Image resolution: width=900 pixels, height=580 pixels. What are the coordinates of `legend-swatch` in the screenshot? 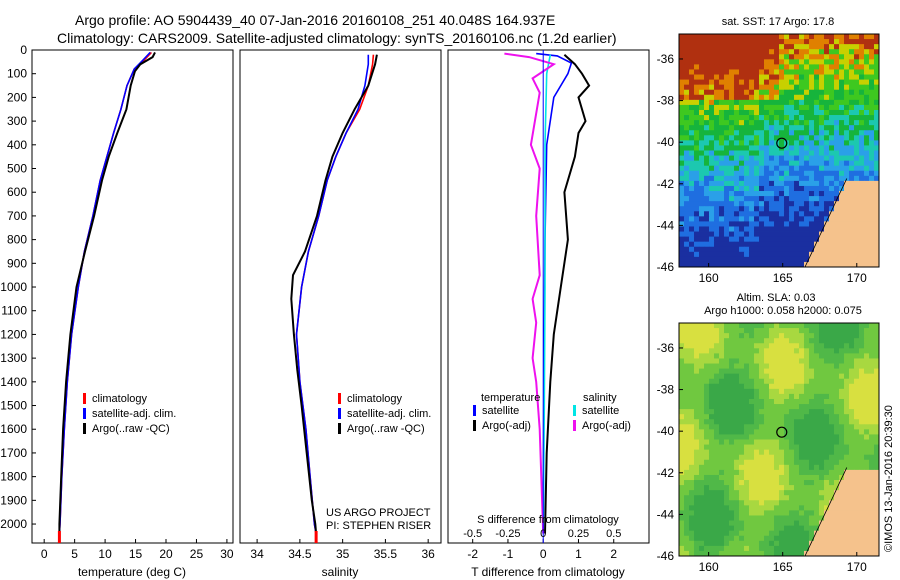 It's located at (84, 413).